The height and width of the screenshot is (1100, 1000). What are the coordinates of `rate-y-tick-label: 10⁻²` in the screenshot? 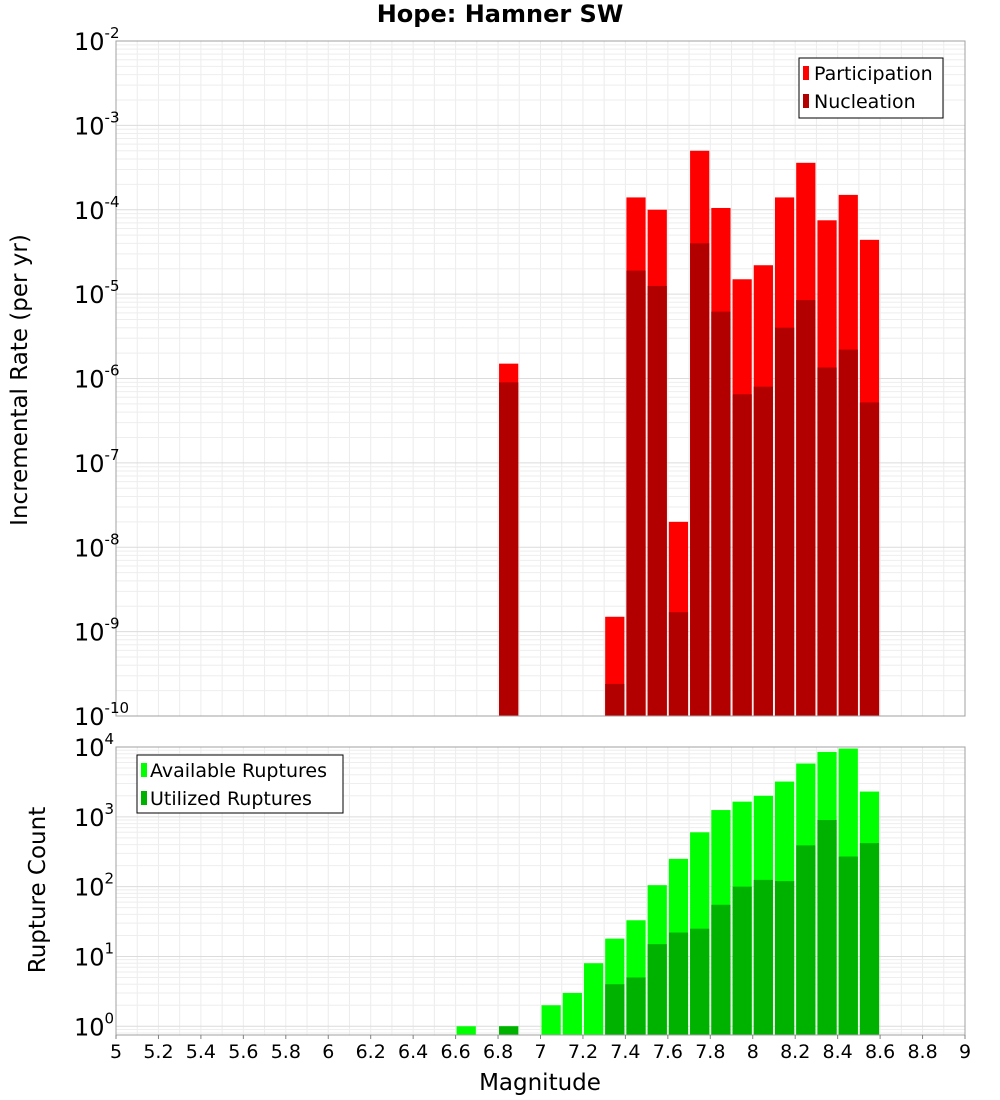 It's located at (97, 40).